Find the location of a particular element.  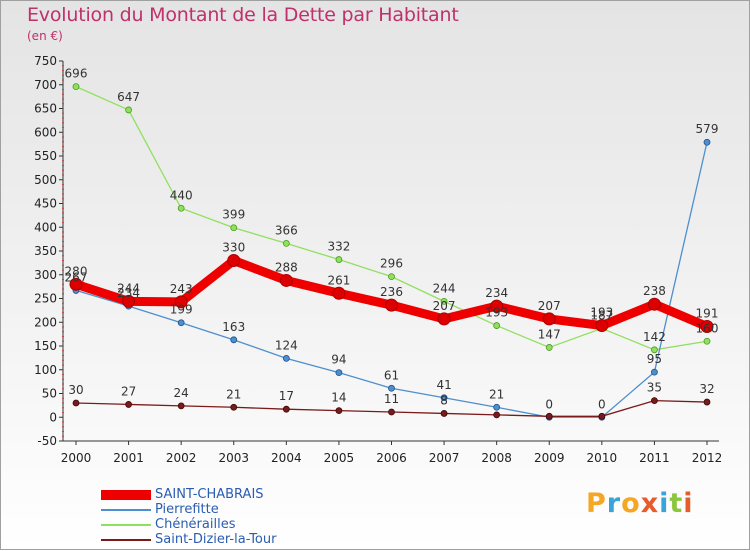

x-tick-label: 2002 is located at coordinates (181, 458).